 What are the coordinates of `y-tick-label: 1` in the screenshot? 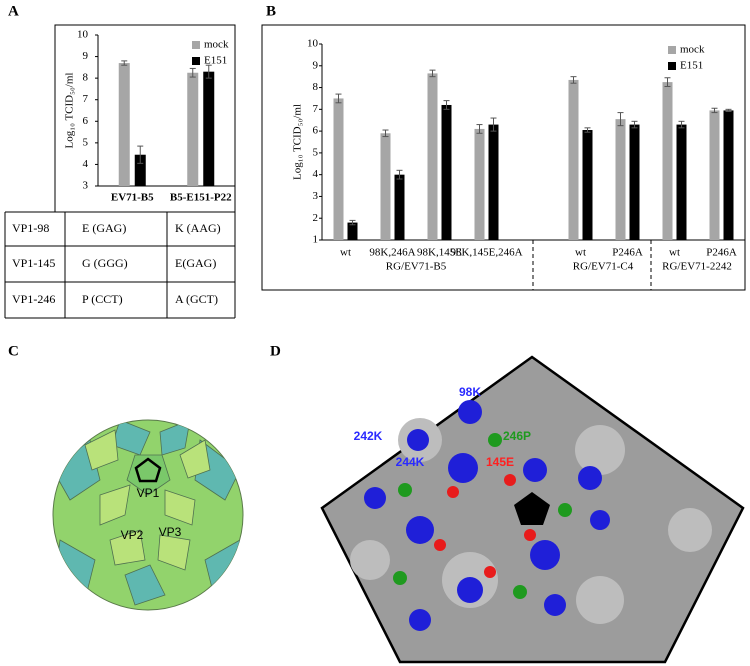 It's located at (316, 240).